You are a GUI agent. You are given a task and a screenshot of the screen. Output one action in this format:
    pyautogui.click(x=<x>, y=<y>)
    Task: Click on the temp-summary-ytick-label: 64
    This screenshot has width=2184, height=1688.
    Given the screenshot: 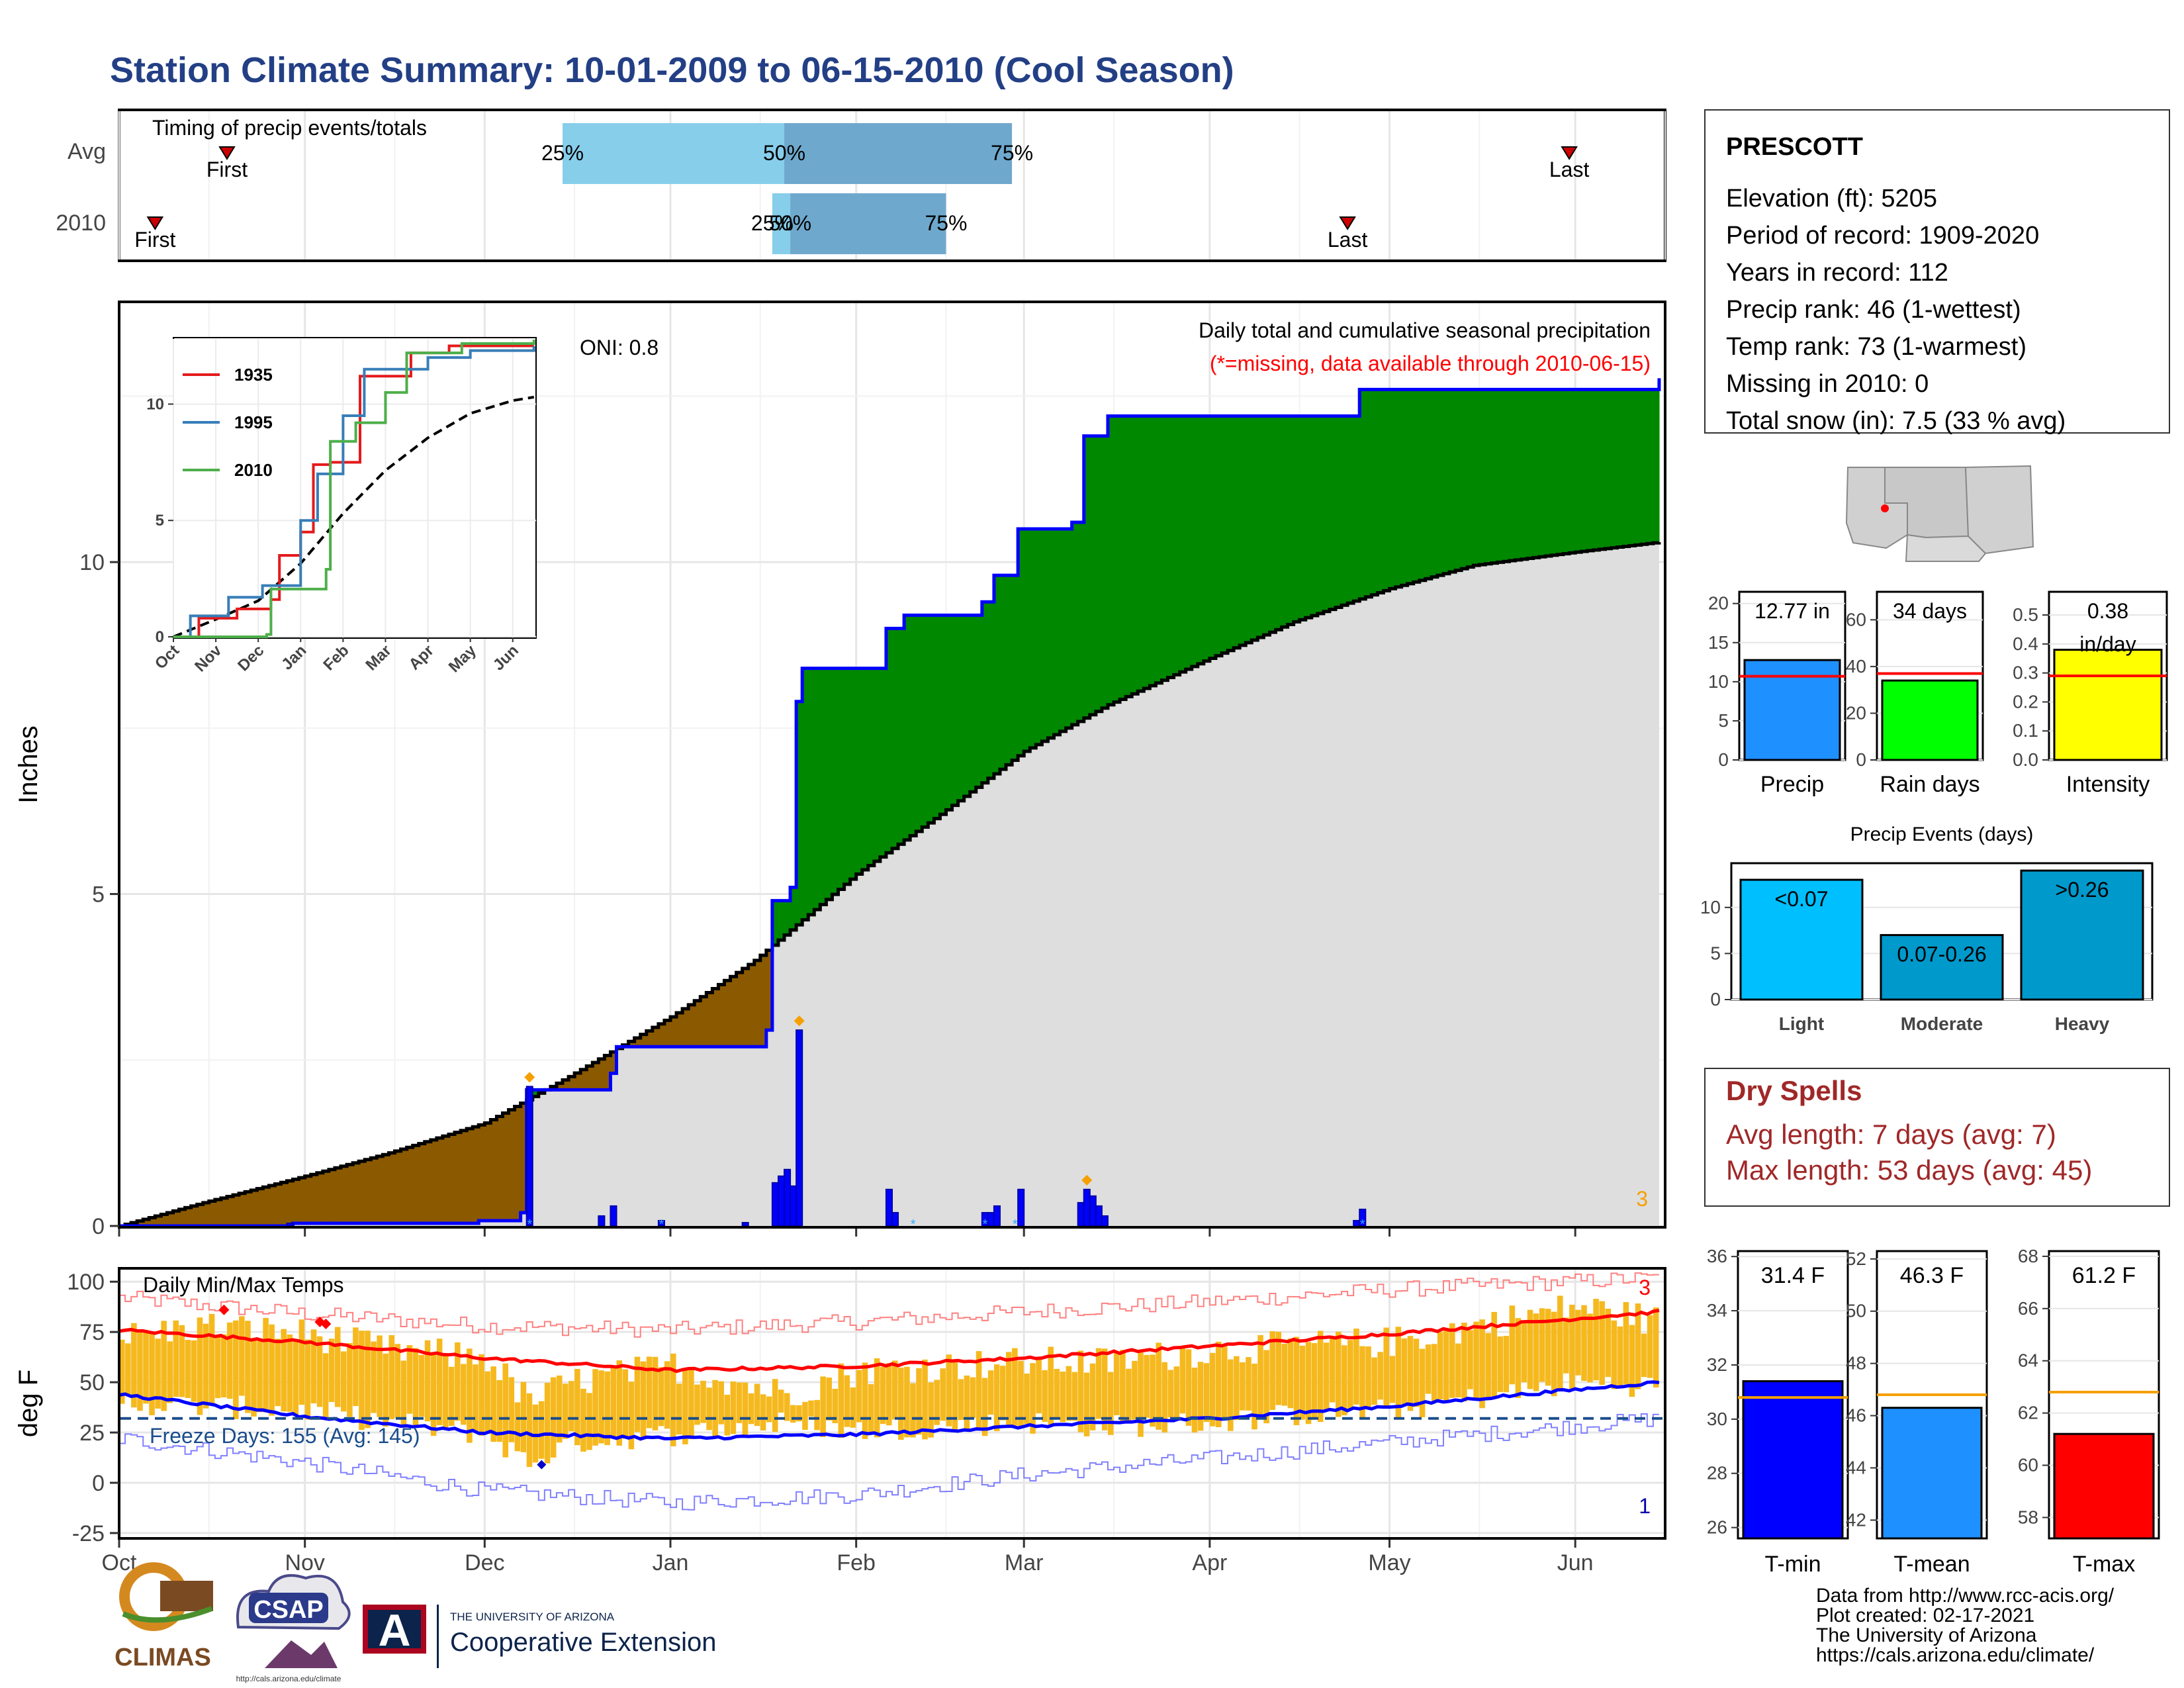 What is the action you would take?
    pyautogui.click(x=2028, y=1360)
    